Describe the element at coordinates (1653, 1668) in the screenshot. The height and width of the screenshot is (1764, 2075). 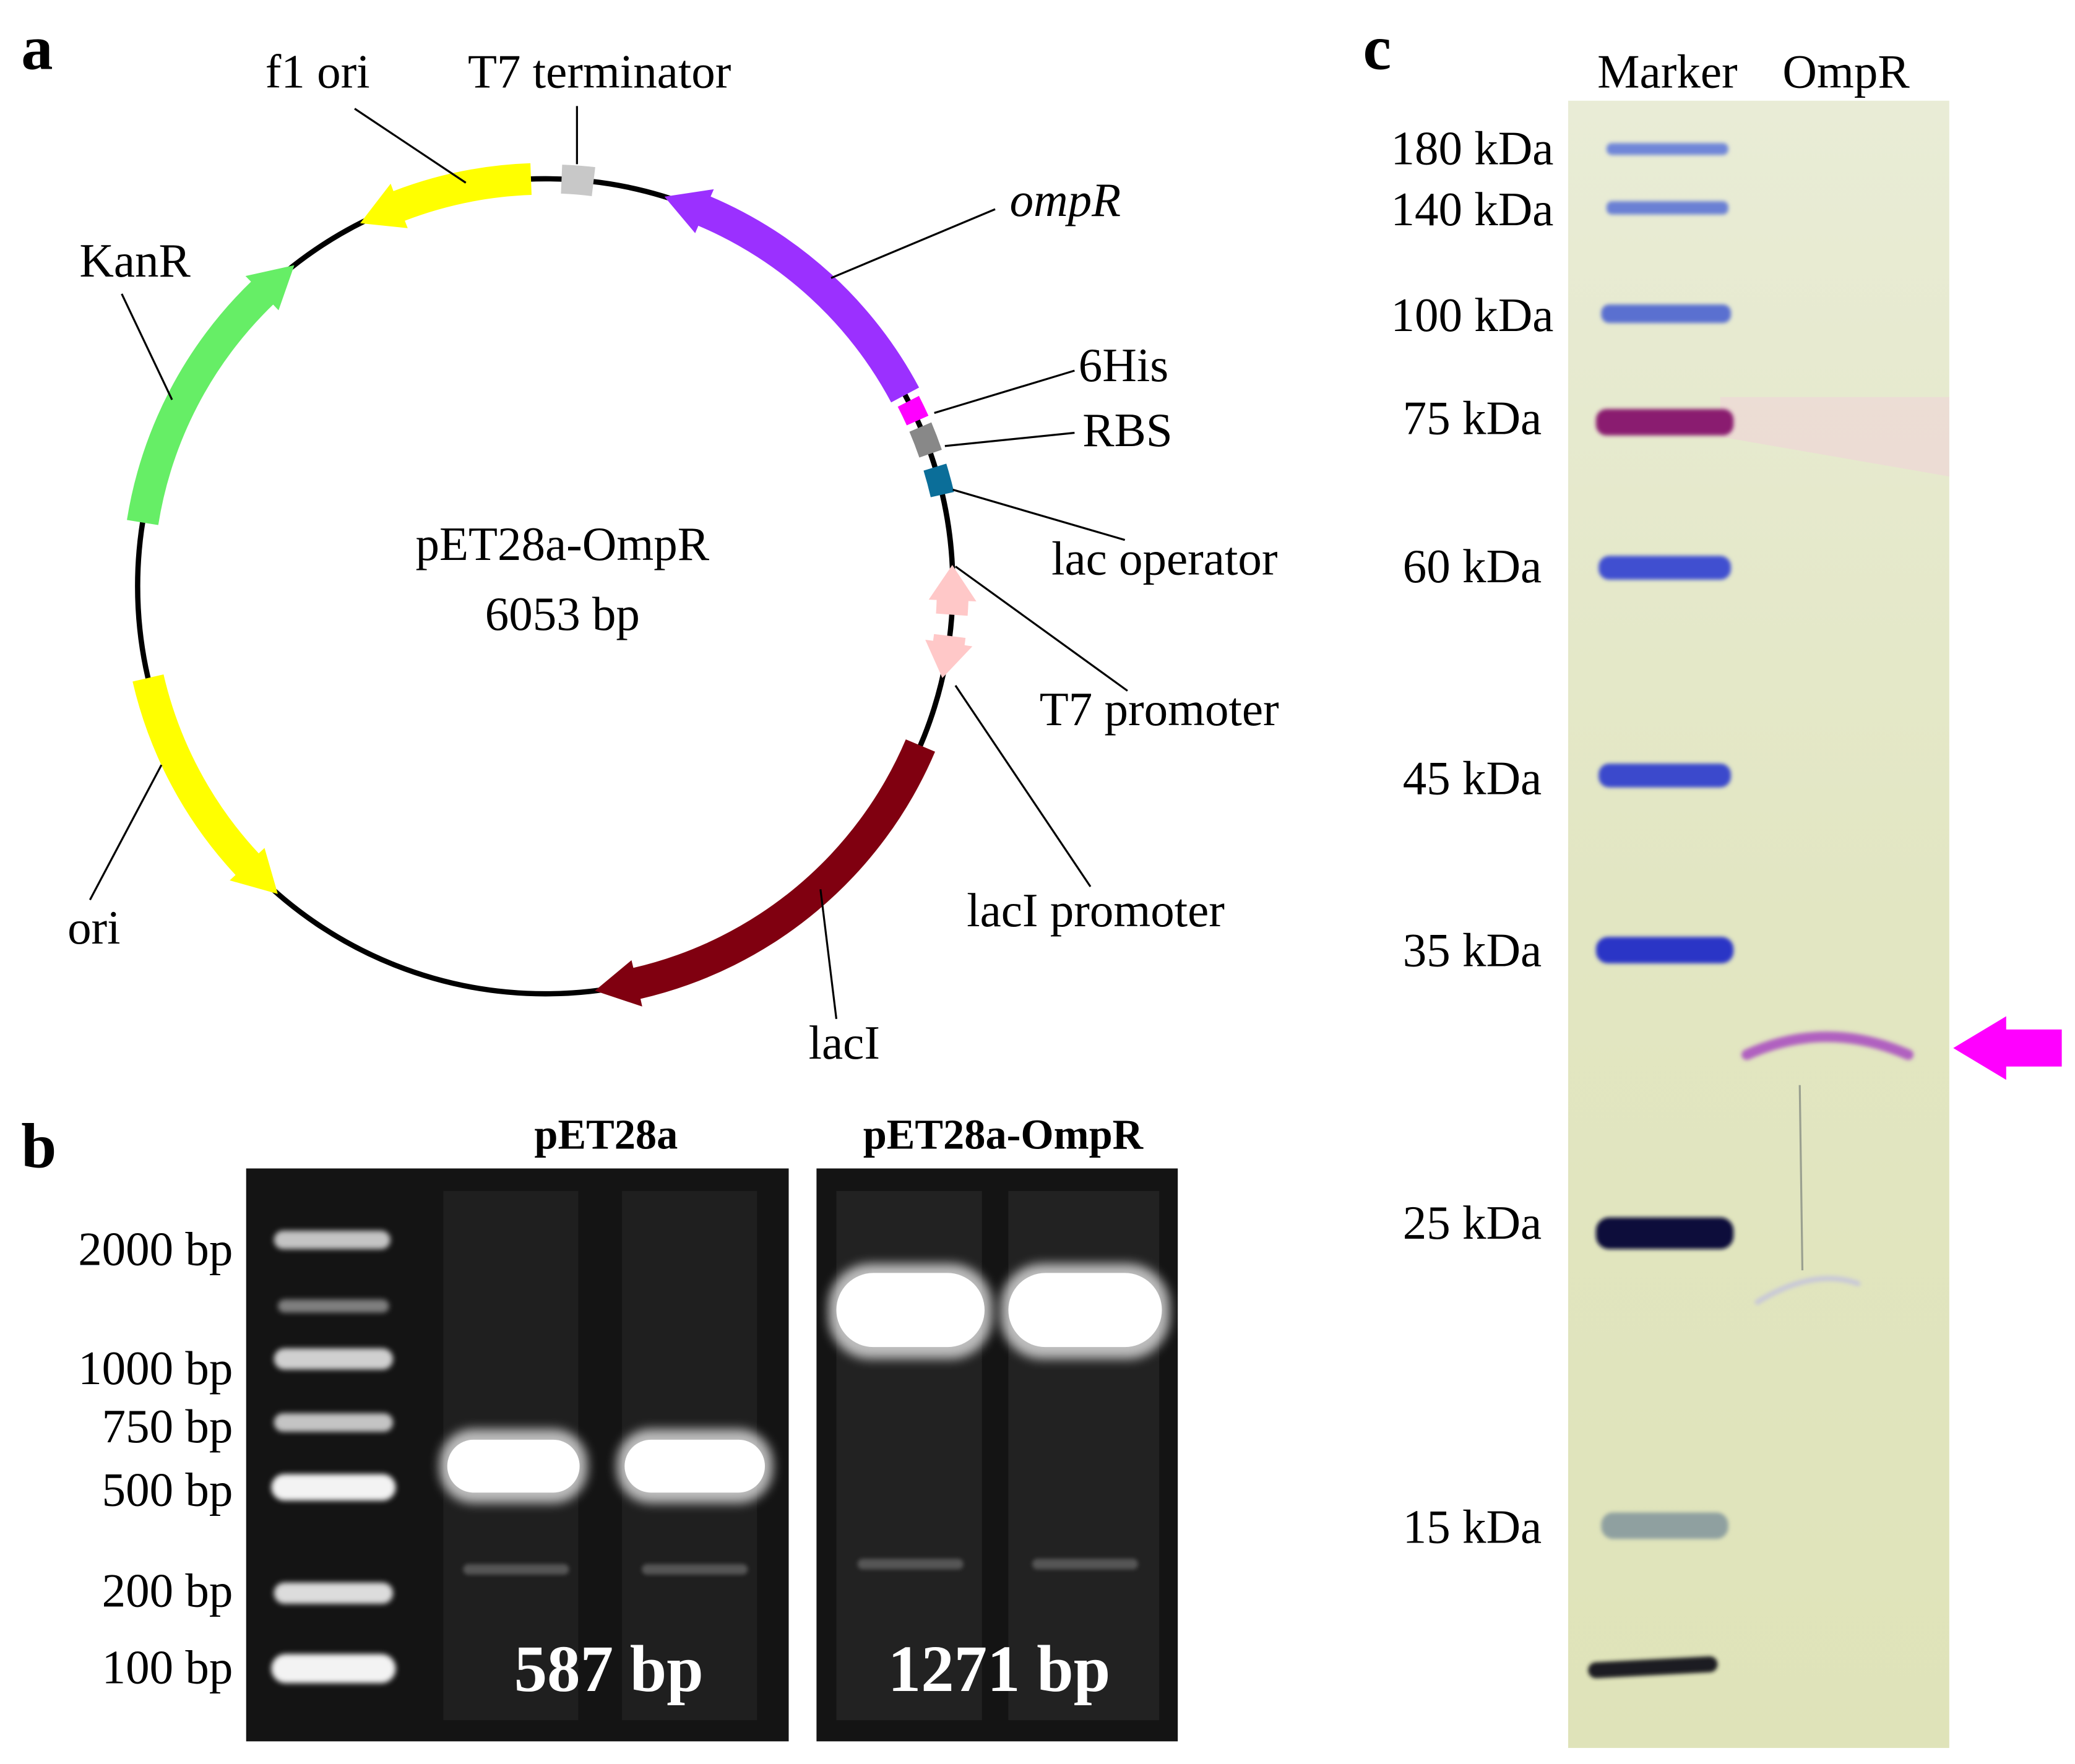
I see `marker-band-bottom` at that location.